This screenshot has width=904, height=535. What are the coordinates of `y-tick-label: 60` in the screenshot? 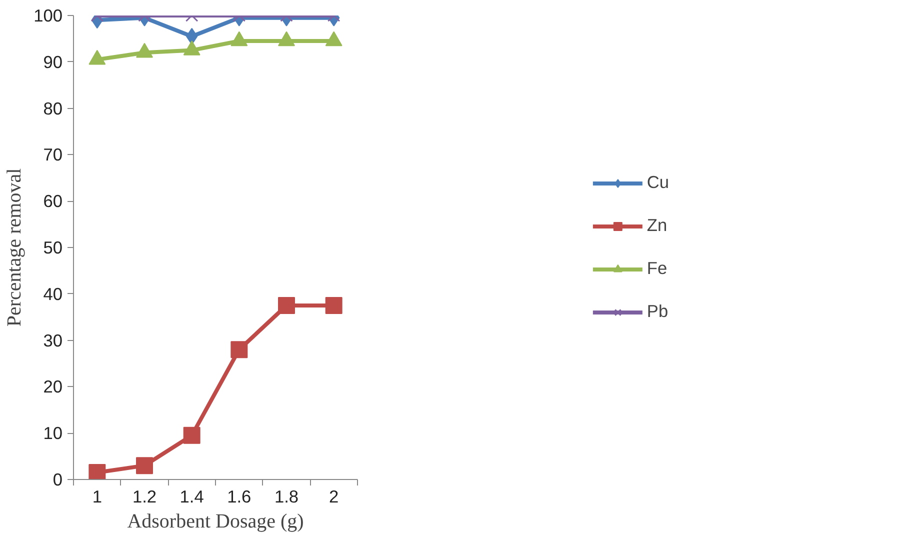 It's located at (53, 201).